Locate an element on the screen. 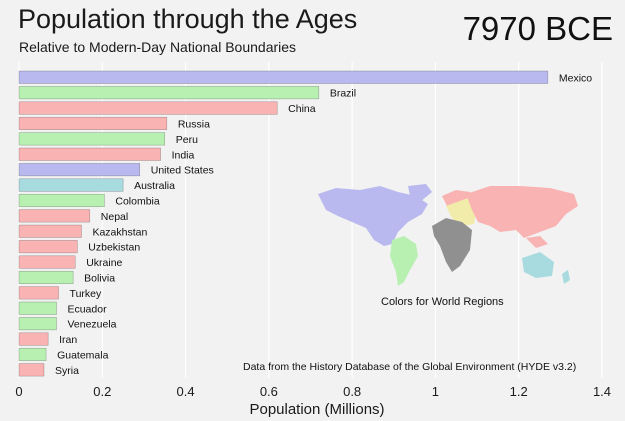 The height and width of the screenshot is (421, 625). oceania-shape is located at coordinates (538, 265).